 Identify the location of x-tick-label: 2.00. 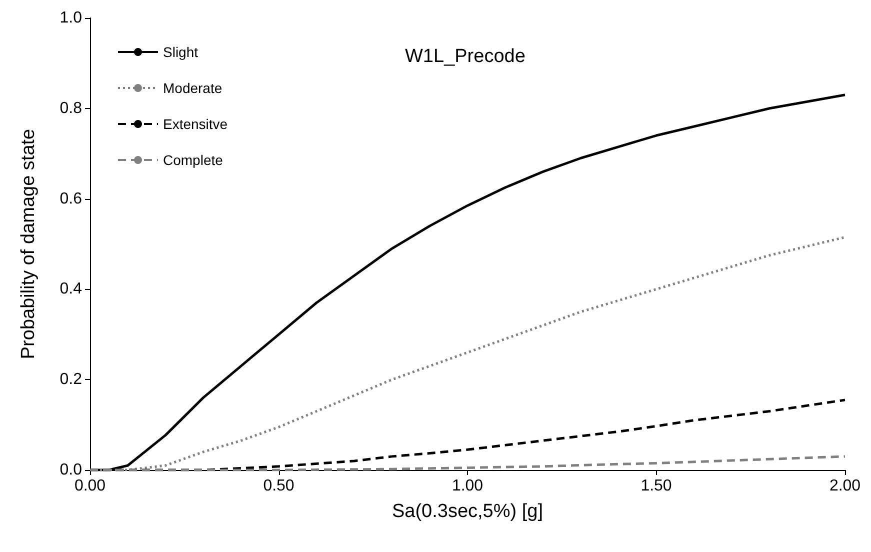
(845, 486).